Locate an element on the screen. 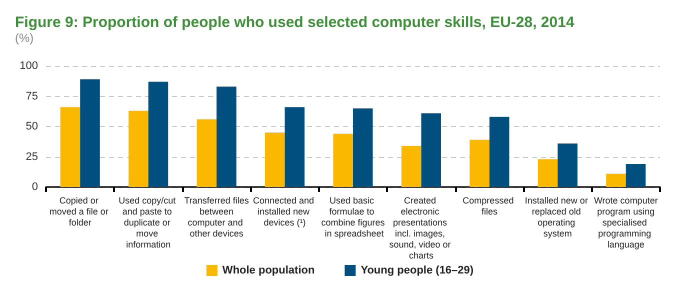  x-tick-label: Wrote computer program using specialised programming language is located at coordinates (626, 223).